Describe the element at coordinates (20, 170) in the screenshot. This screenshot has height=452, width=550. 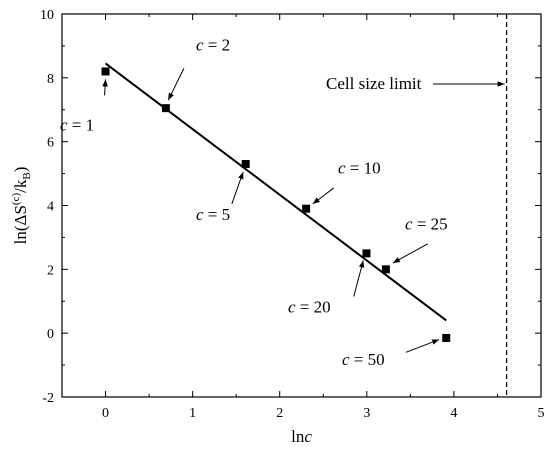
I see `y-axis-label-close: )` at that location.